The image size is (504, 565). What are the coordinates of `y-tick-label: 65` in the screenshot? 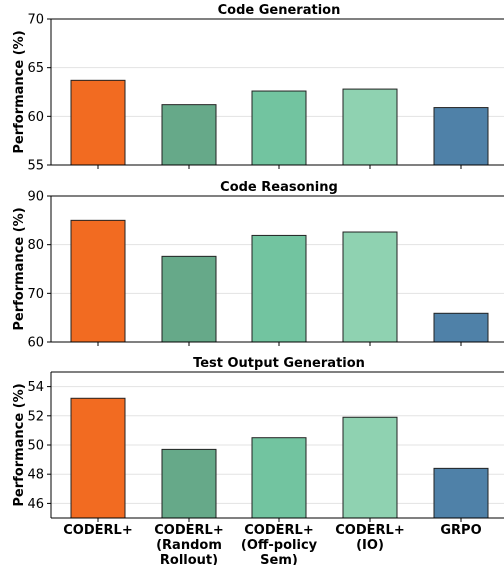 It's located at (35, 68).